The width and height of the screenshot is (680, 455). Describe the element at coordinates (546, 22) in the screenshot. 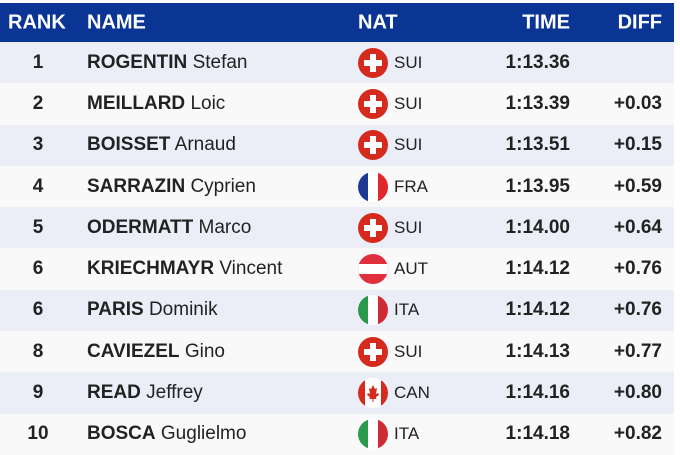

I see `header-time: TIME` at that location.